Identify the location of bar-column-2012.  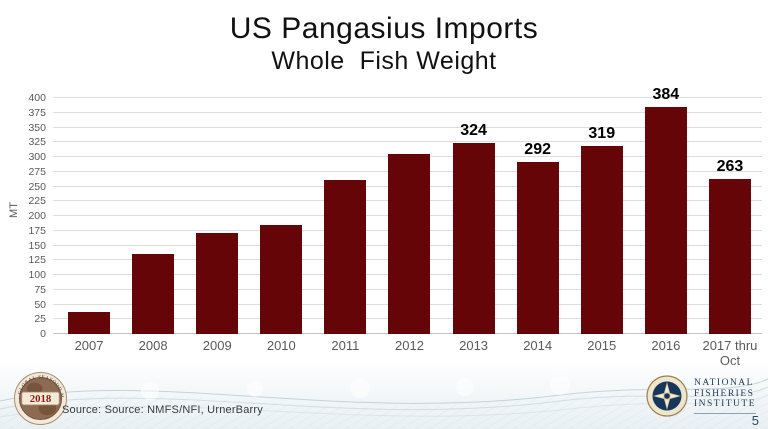
(409, 216).